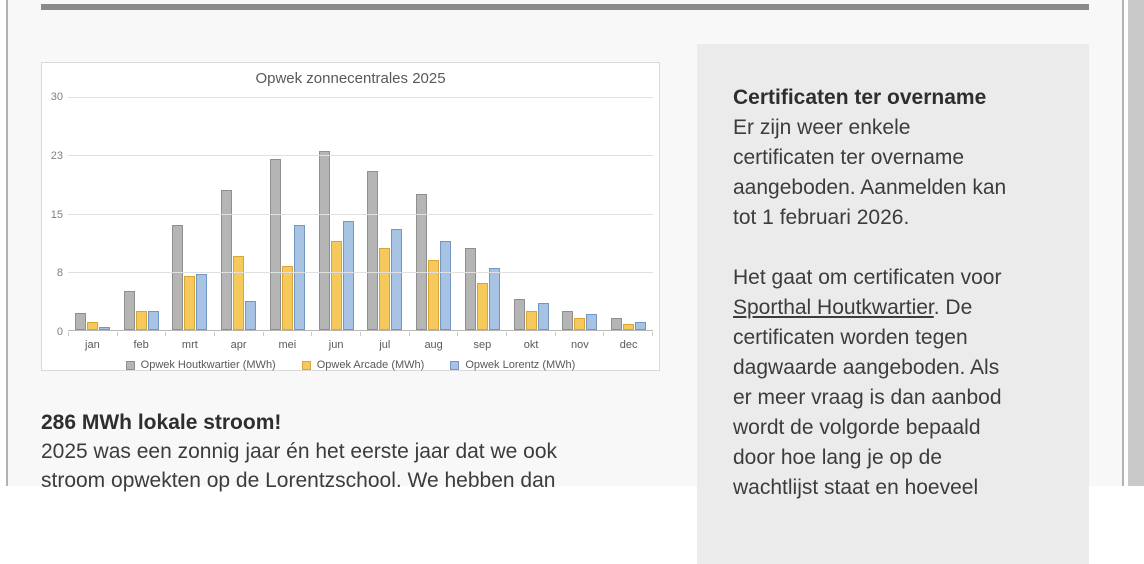 The height and width of the screenshot is (564, 1144). What do you see at coordinates (56, 97) in the screenshot?
I see `y-tick-label: 30` at bounding box center [56, 97].